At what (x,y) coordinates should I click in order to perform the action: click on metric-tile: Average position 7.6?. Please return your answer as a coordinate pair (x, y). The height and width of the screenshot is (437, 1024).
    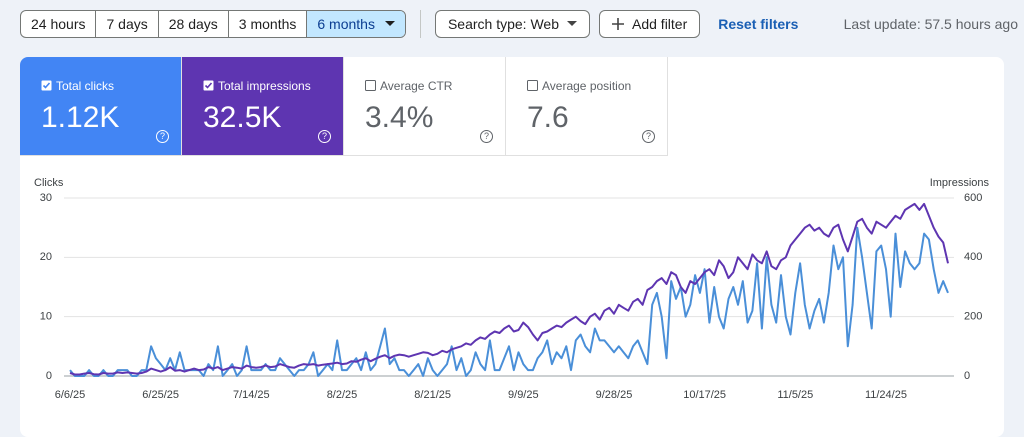
    Looking at the image, I should click on (587, 106).